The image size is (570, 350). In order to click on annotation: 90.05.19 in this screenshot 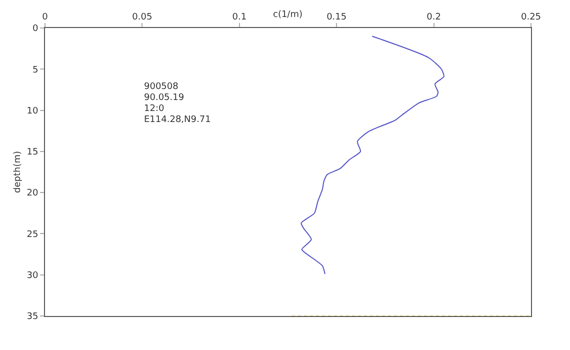, I will do `click(164, 98)`.